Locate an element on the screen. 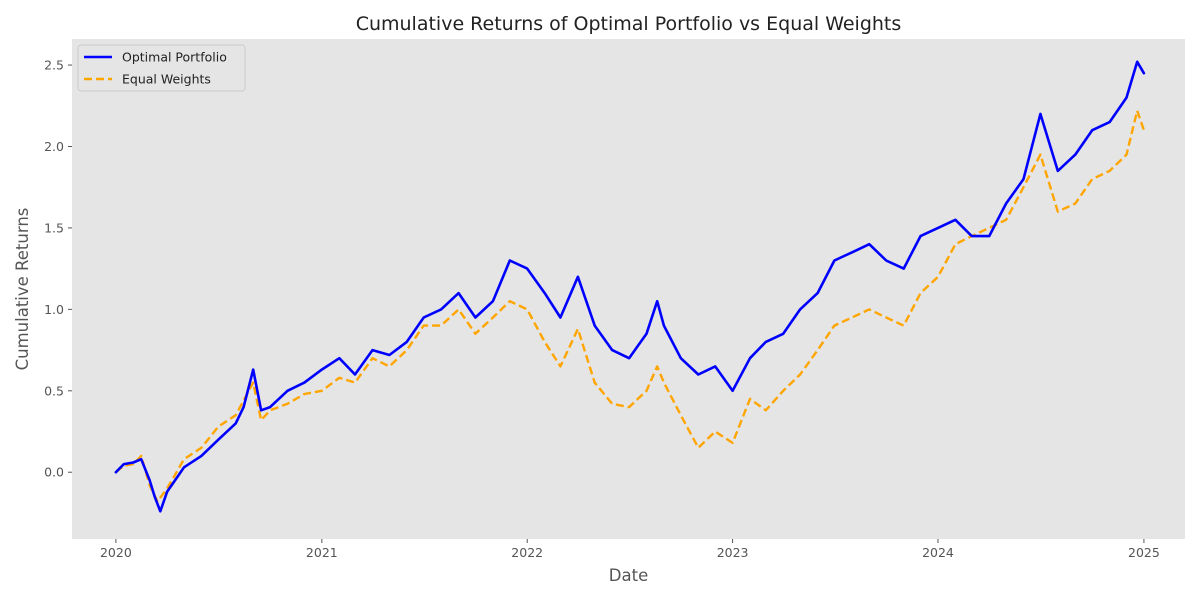 This screenshot has height=600, width=1200. legend-entry-equal-weights: Equal Weights is located at coordinates (166, 79).